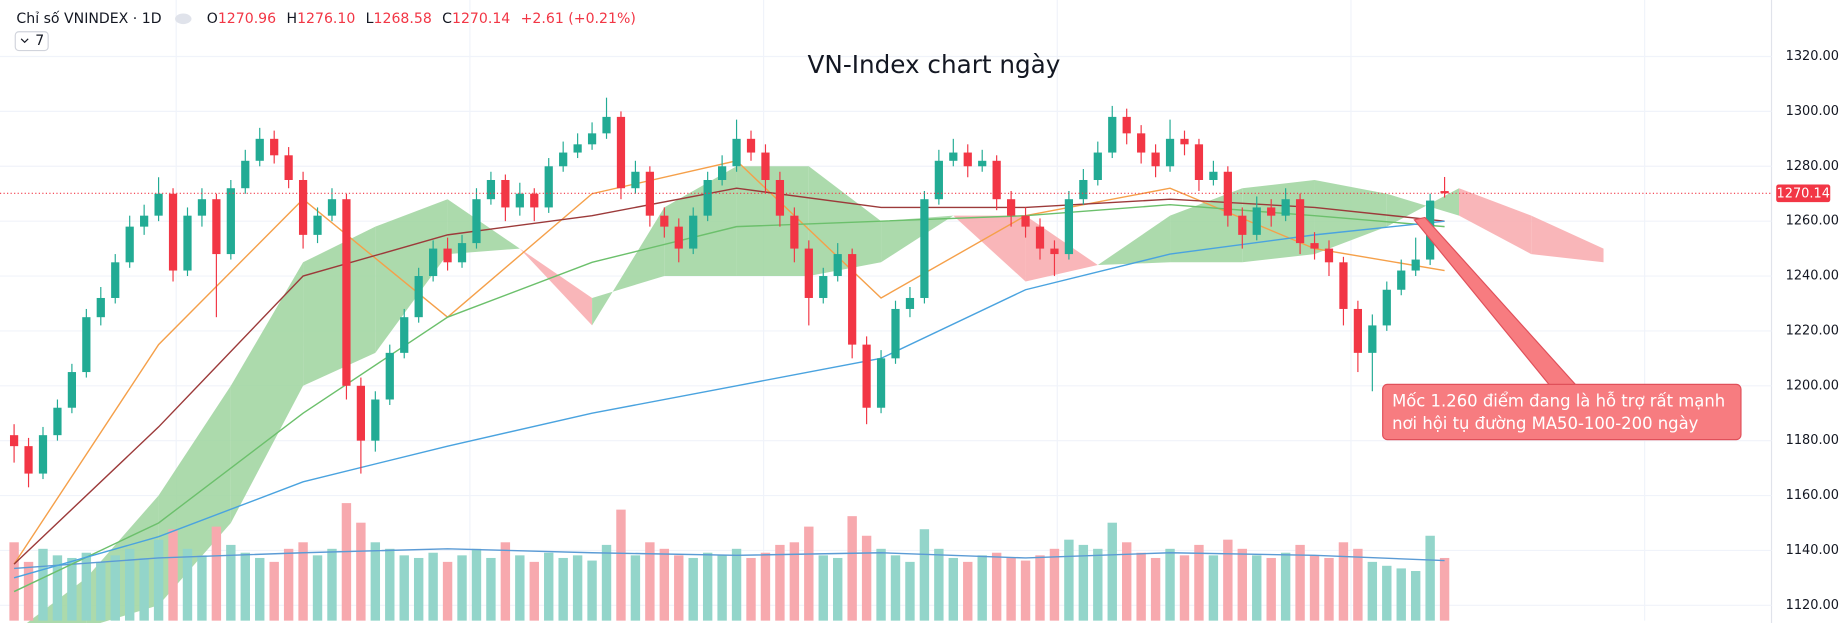  Describe the element at coordinates (31, 41) in the screenshot. I see `indicator-toggle` at that location.